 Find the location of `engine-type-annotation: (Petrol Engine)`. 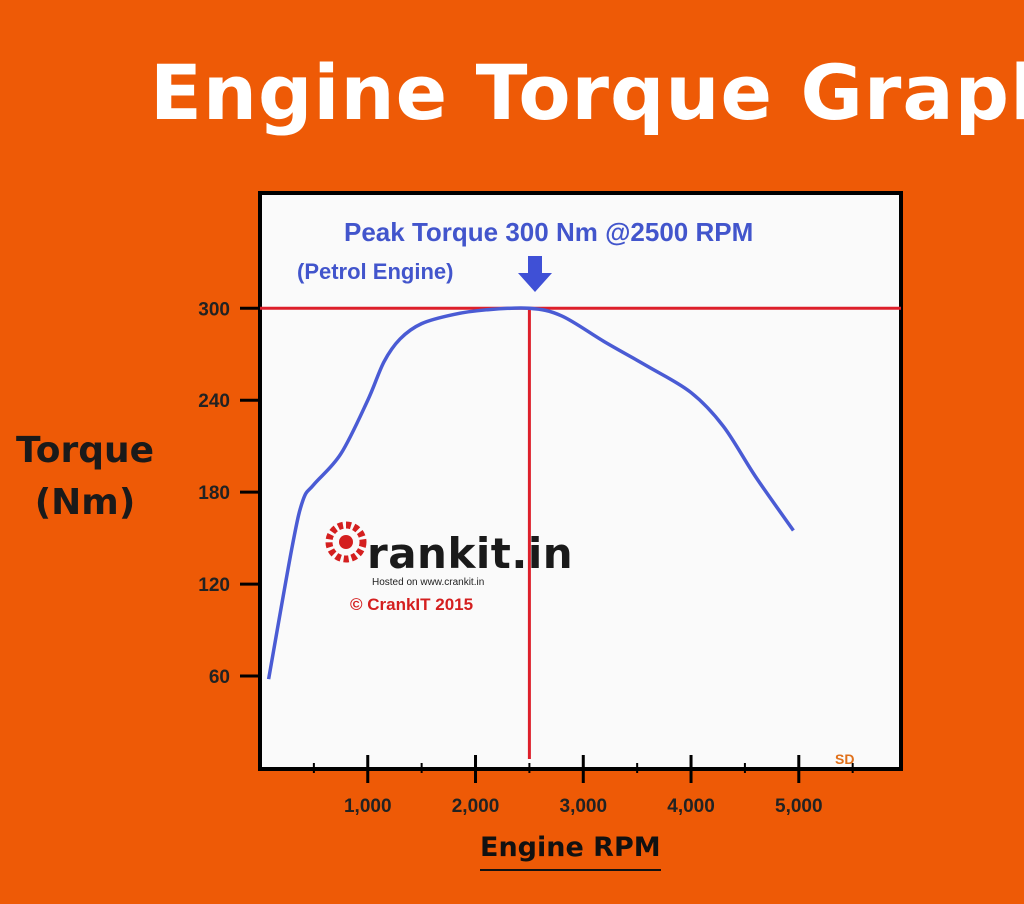

engine-type-annotation: (Petrol Engine) is located at coordinates (375, 271).